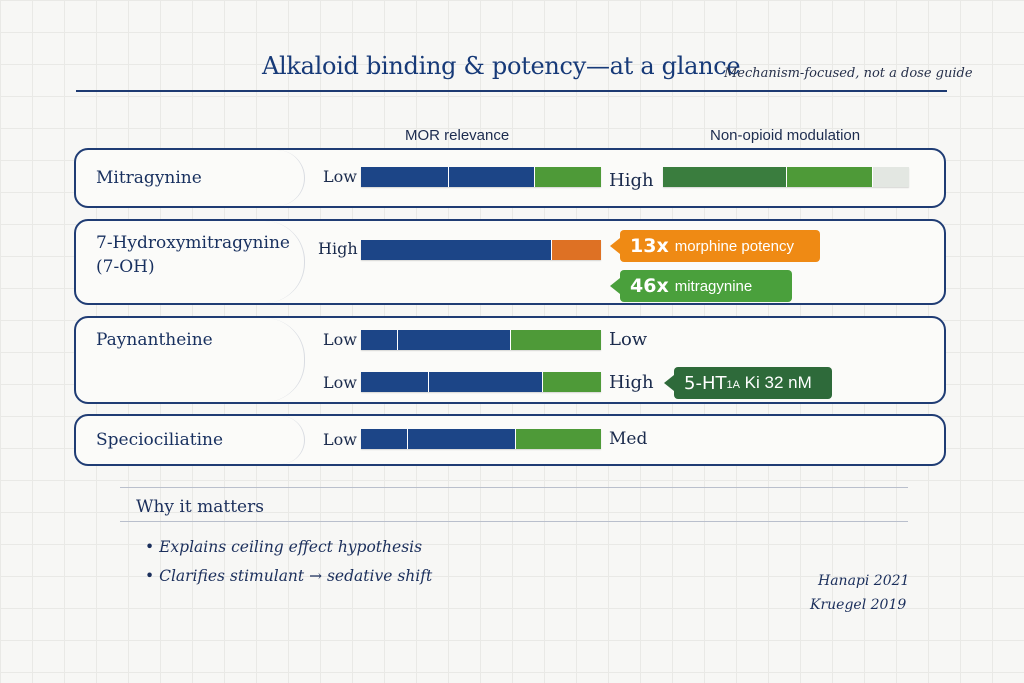 The image size is (1024, 683). What do you see at coordinates (154, 340) in the screenshot?
I see `alkaloid-name: Paynantheine` at bounding box center [154, 340].